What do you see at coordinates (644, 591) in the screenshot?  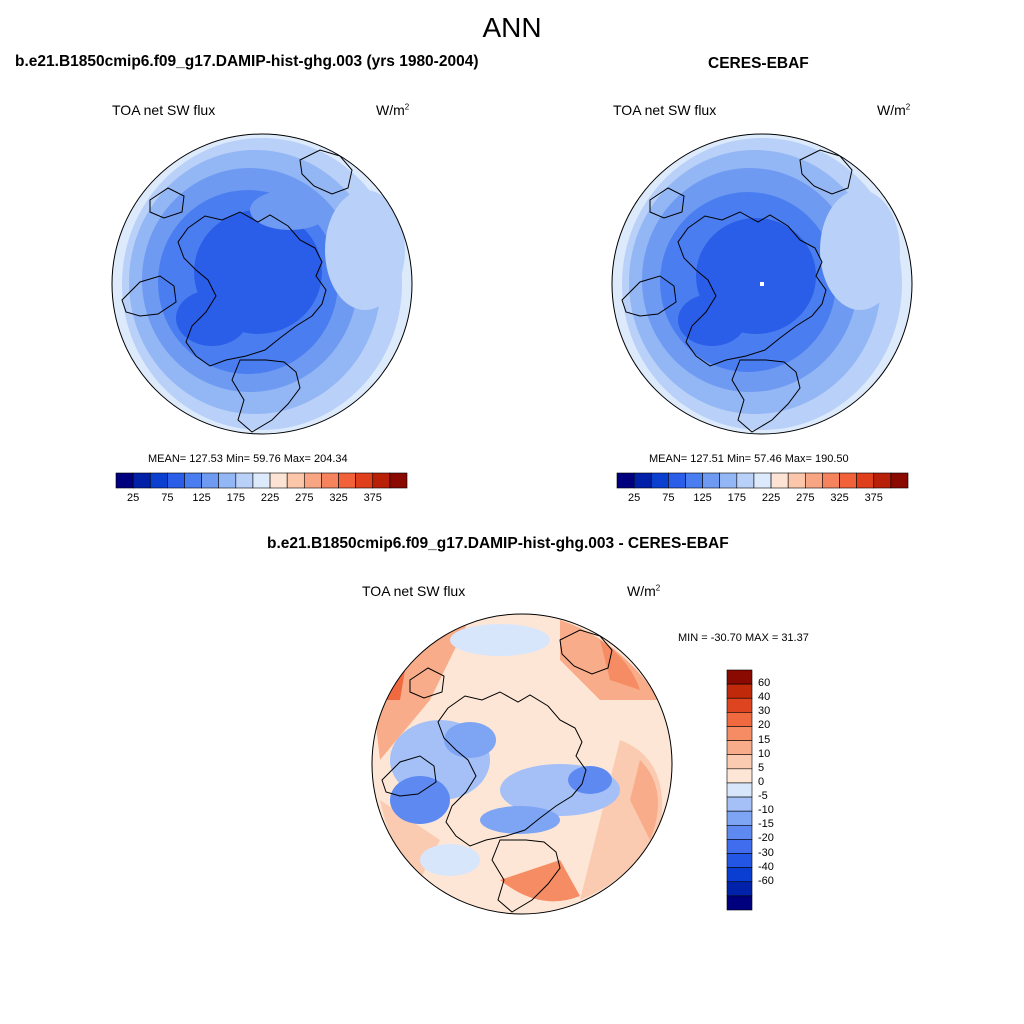 I see `diff-units-label: W/m2` at bounding box center [644, 591].